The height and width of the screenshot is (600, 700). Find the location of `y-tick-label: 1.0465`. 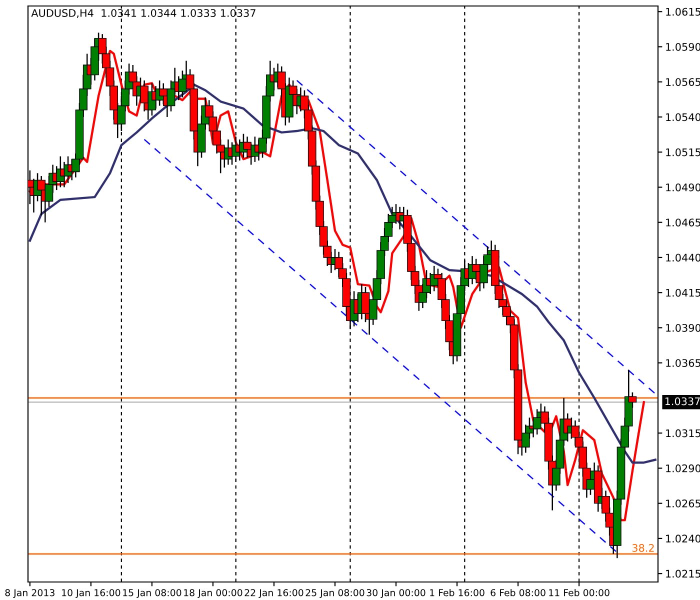

y-tick-label: 1.0465 is located at coordinates (683, 222).